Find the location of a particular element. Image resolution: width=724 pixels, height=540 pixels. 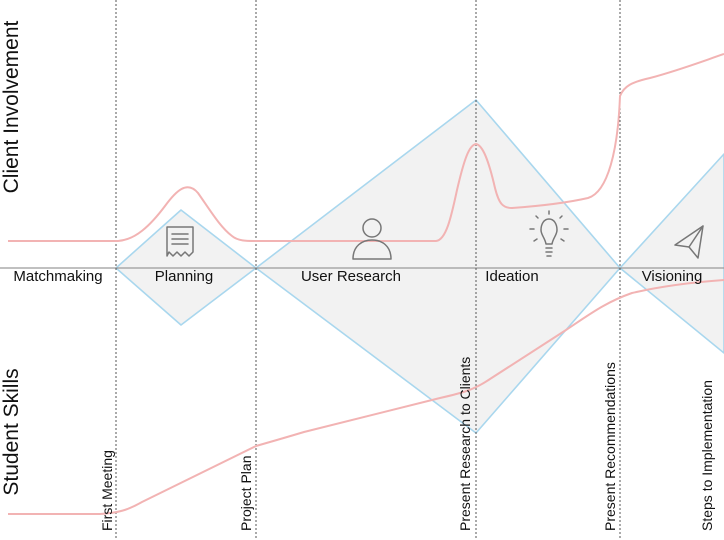

phase-label-matchmaking: Matchmaking is located at coordinates (58, 276).